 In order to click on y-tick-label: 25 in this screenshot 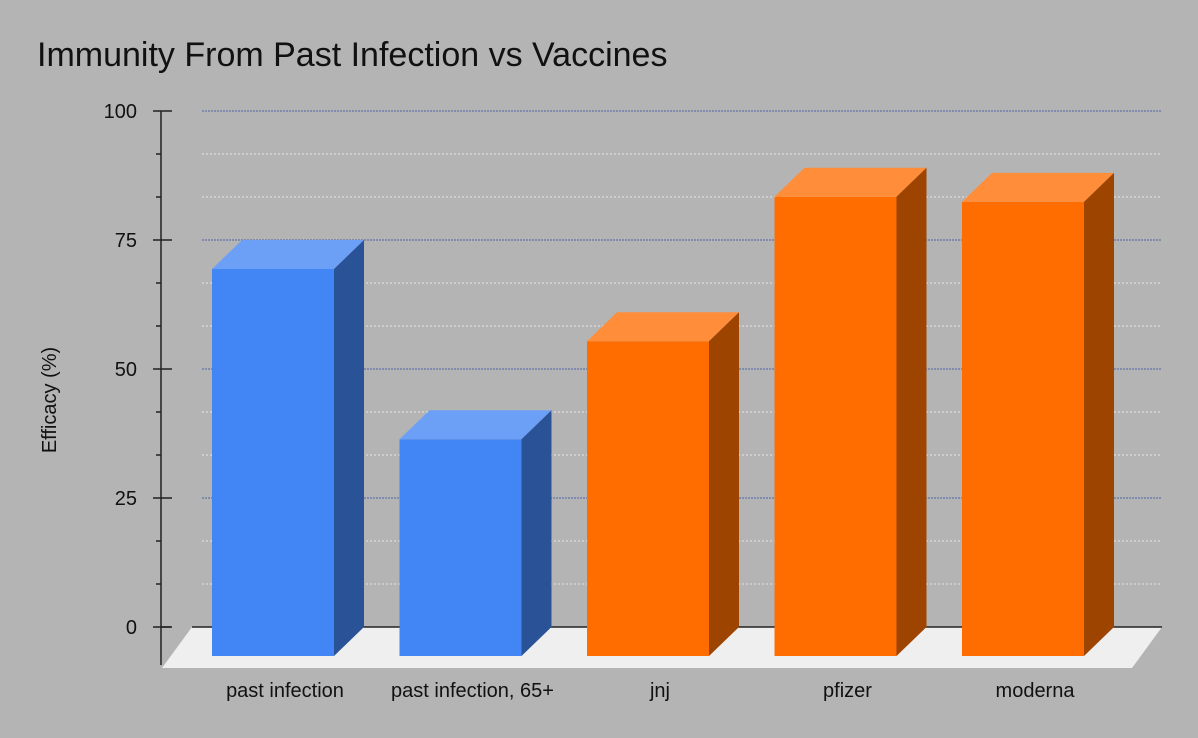, I will do `click(126, 499)`.